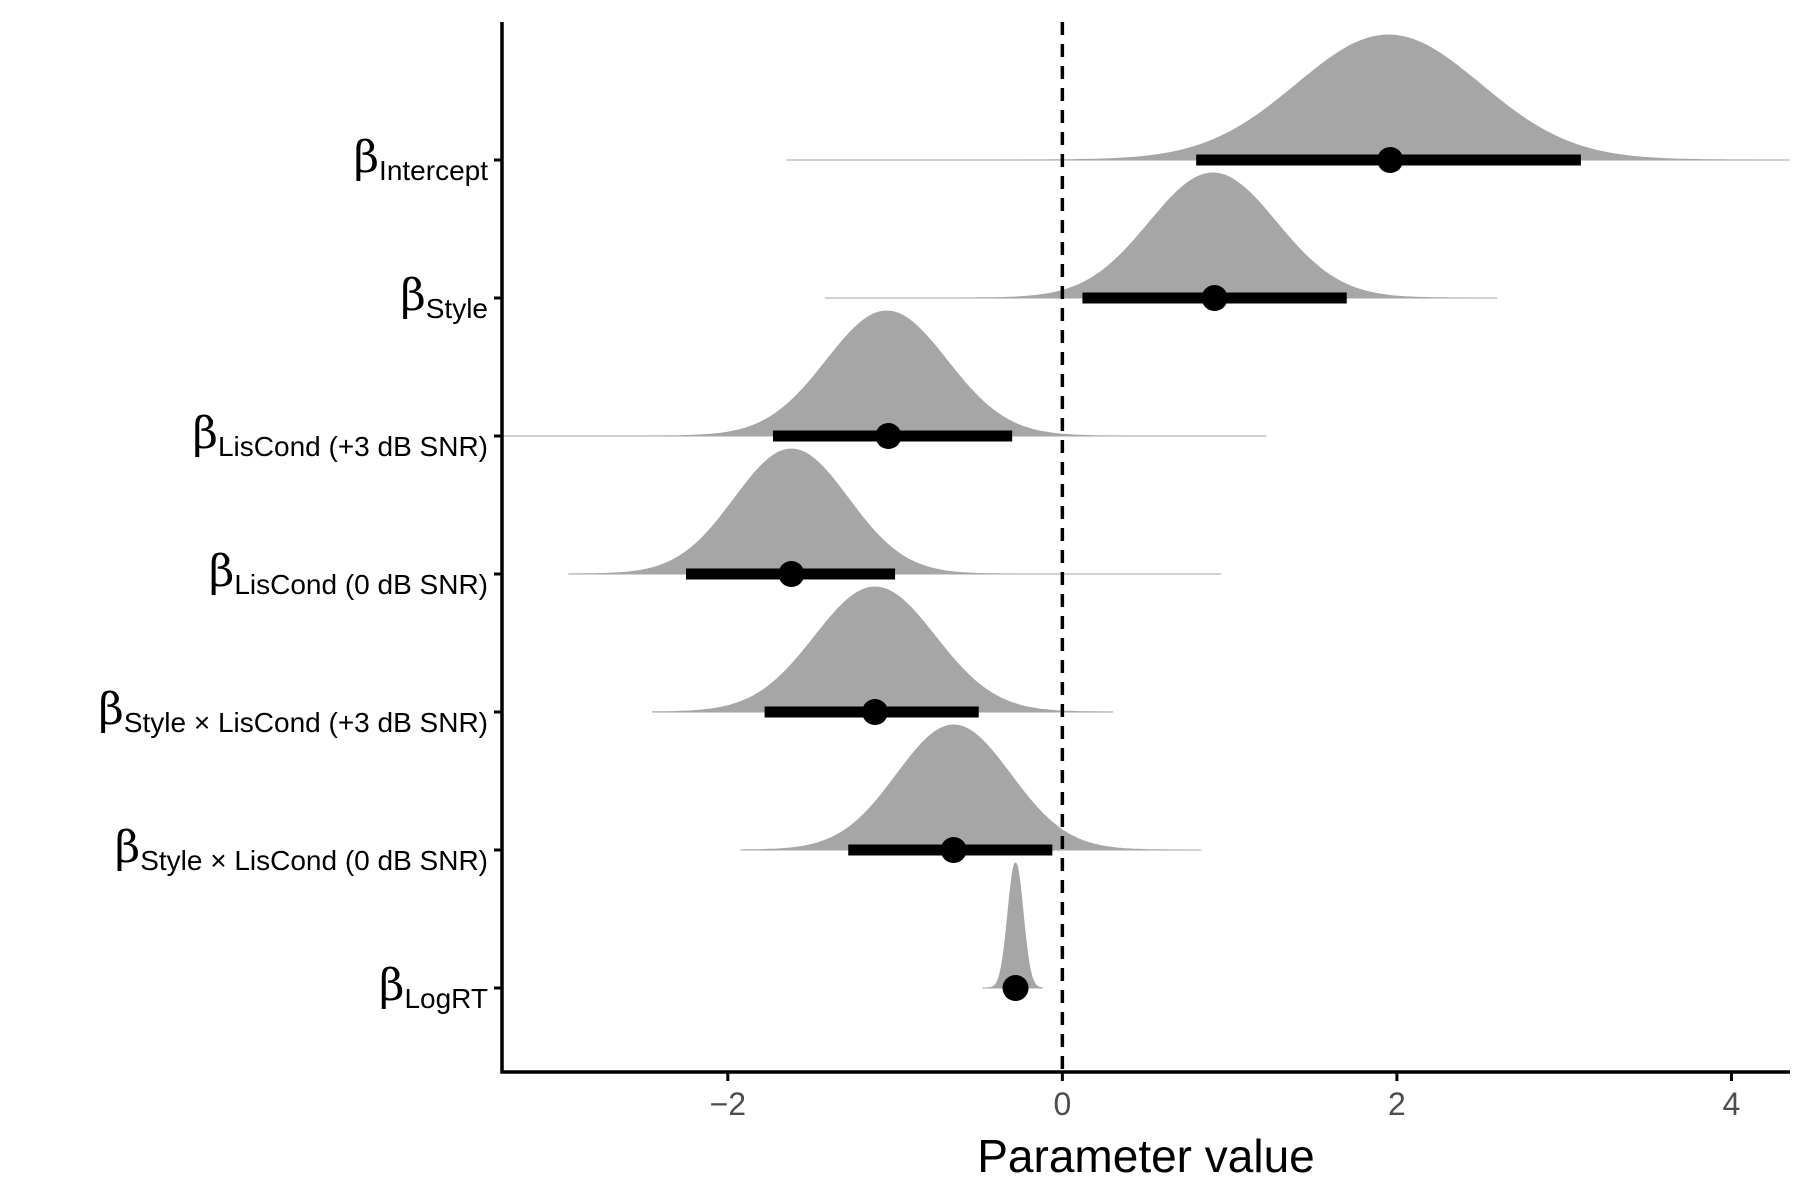  I want to click on x-axis-ticks: −2 0 2 4, so click(1225, 1097).